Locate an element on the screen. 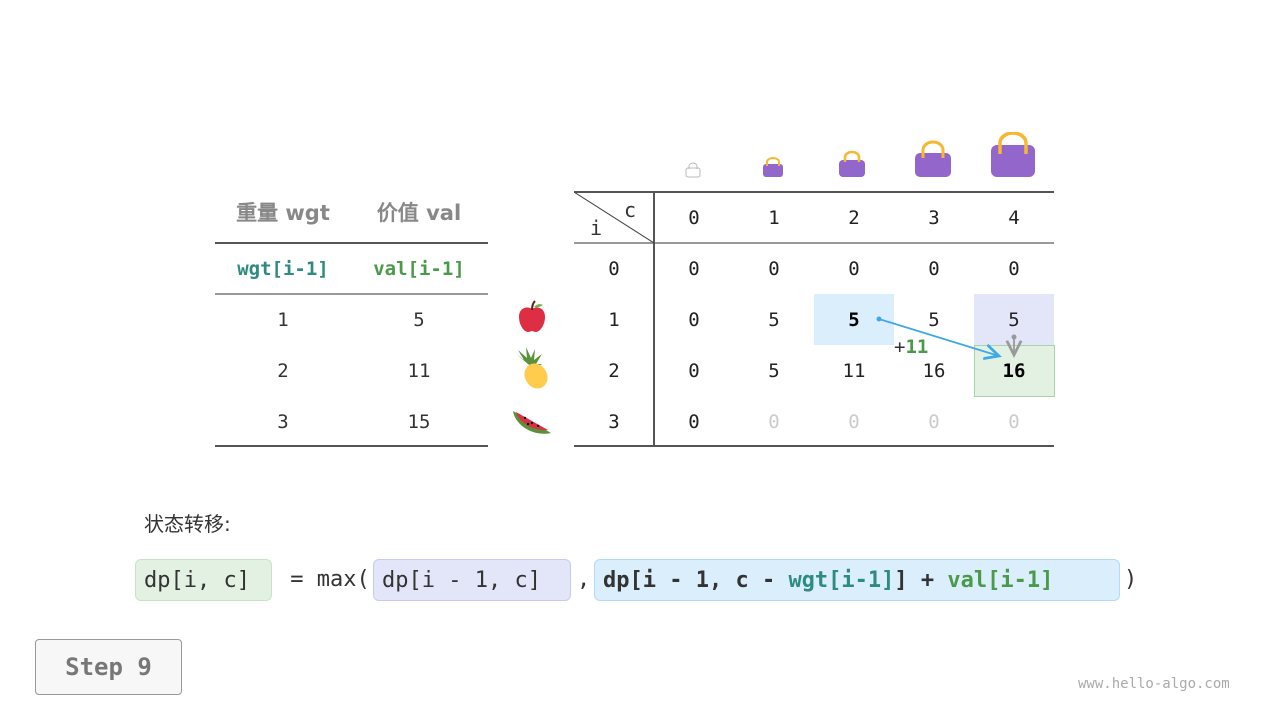 The width and height of the screenshot is (1280, 720). row-header: 0 is located at coordinates (614, 268).